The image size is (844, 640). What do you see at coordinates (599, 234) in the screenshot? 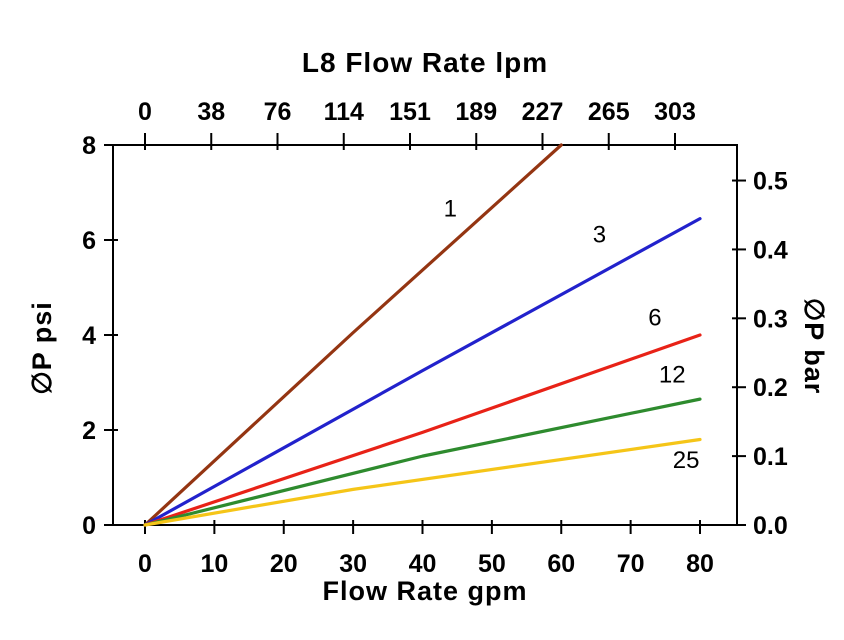
I see `series-label-3: 3` at bounding box center [599, 234].